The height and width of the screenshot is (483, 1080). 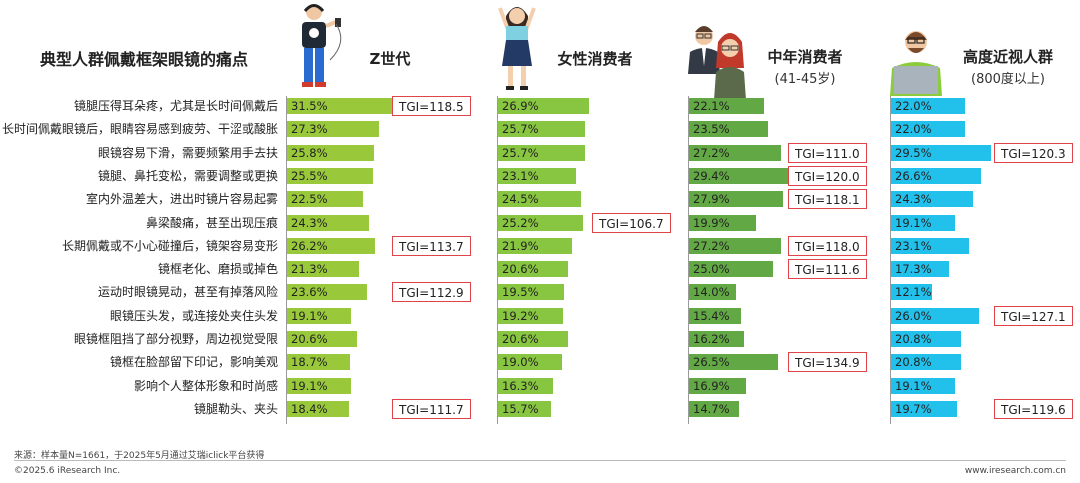 I want to click on category-label: 镜腿勒头、夹头, so click(x=235, y=408).